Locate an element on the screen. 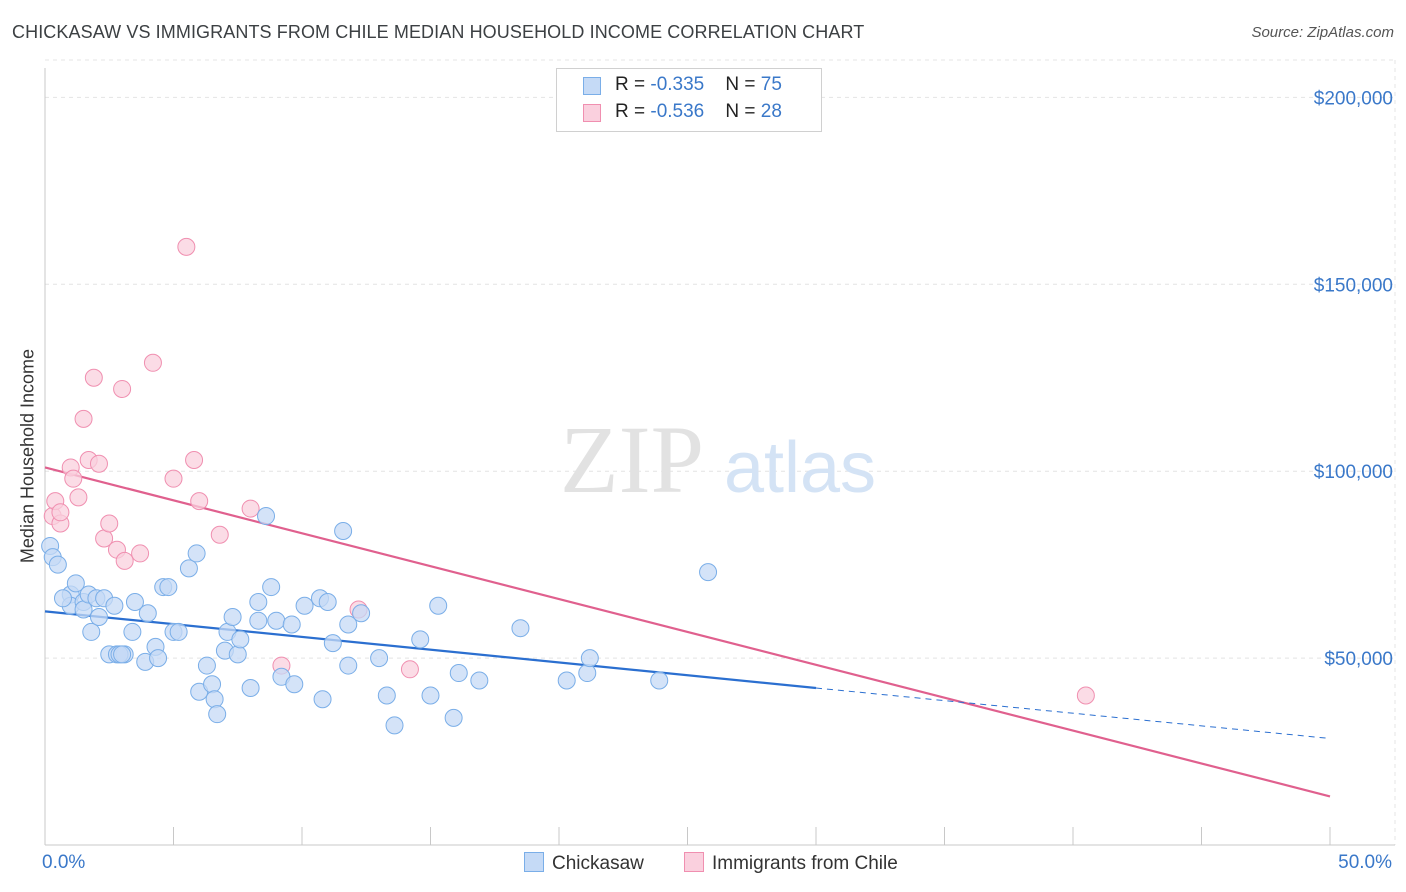  legend-n-value-chile: 28 is located at coordinates (771, 111).